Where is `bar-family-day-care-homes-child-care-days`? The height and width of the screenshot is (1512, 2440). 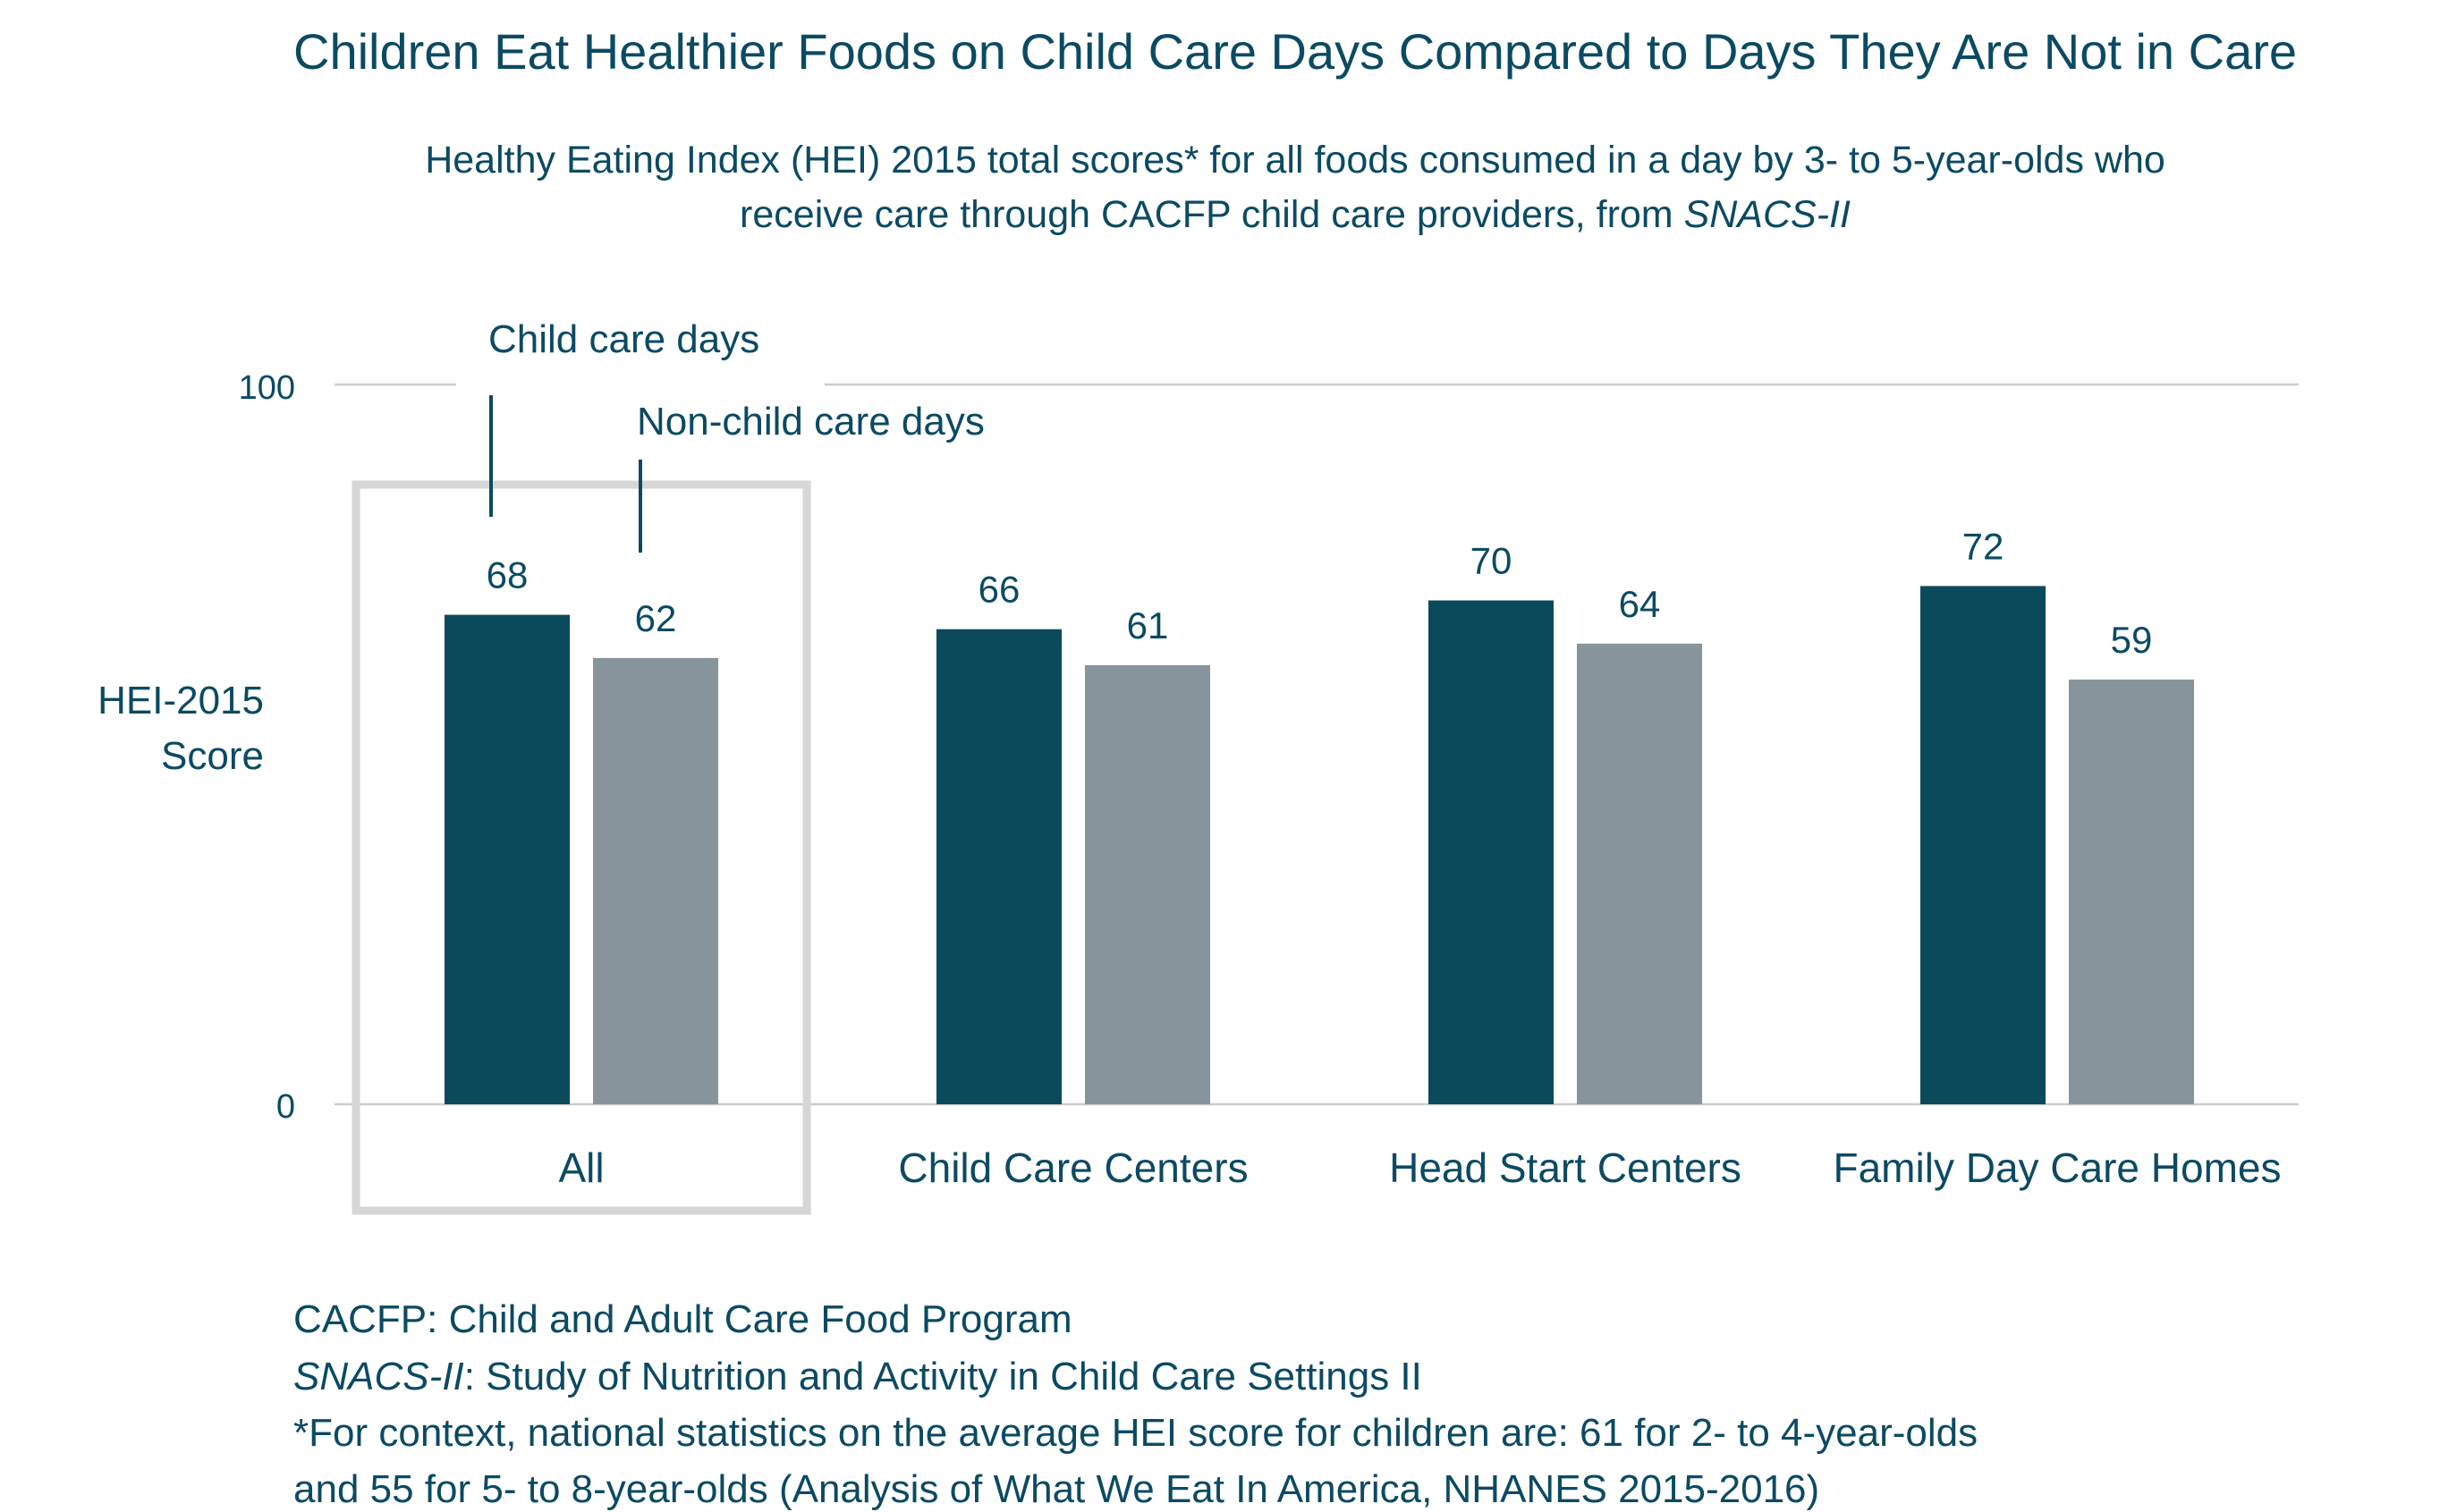
bar-family-day-care-homes-child-care-days is located at coordinates (1983, 845).